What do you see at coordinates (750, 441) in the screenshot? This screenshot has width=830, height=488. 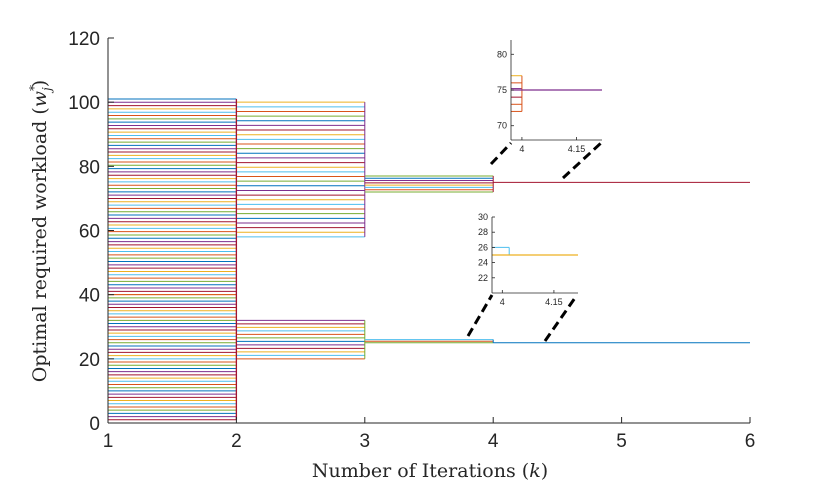 I see `x-tick-label: 6` at bounding box center [750, 441].